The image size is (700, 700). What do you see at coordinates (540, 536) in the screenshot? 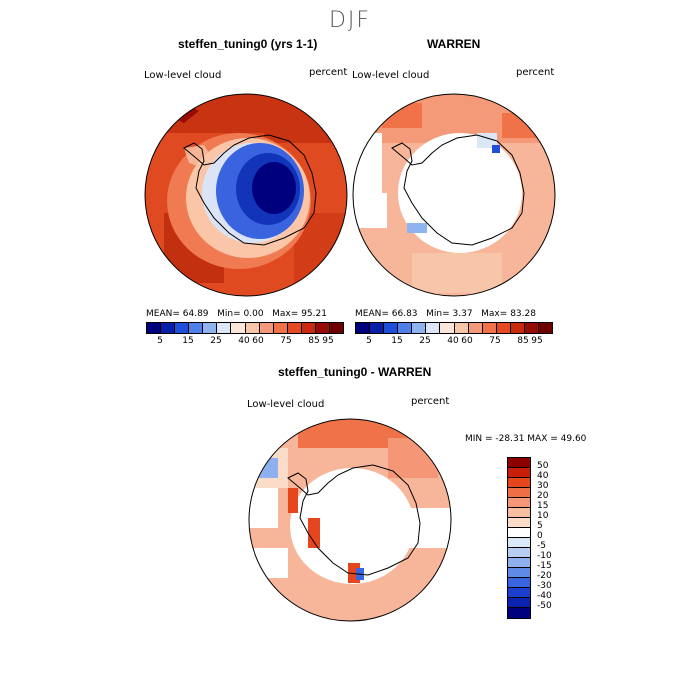
I see `colorbar-tick-label: 0` at bounding box center [540, 536].